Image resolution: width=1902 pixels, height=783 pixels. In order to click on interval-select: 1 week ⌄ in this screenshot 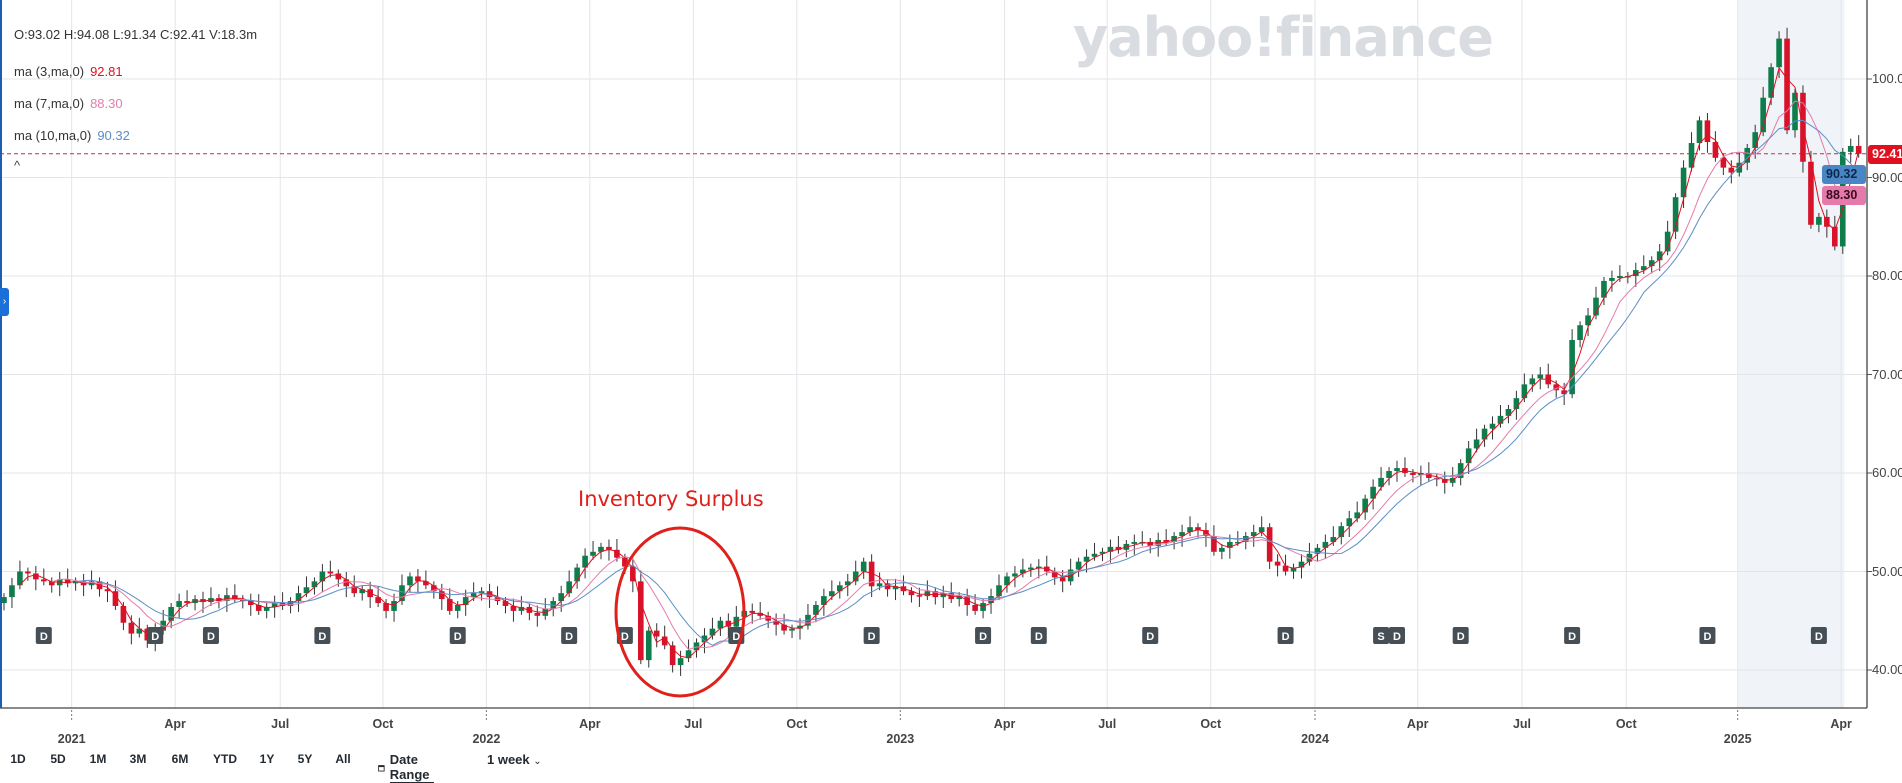, I will do `click(514, 759)`.